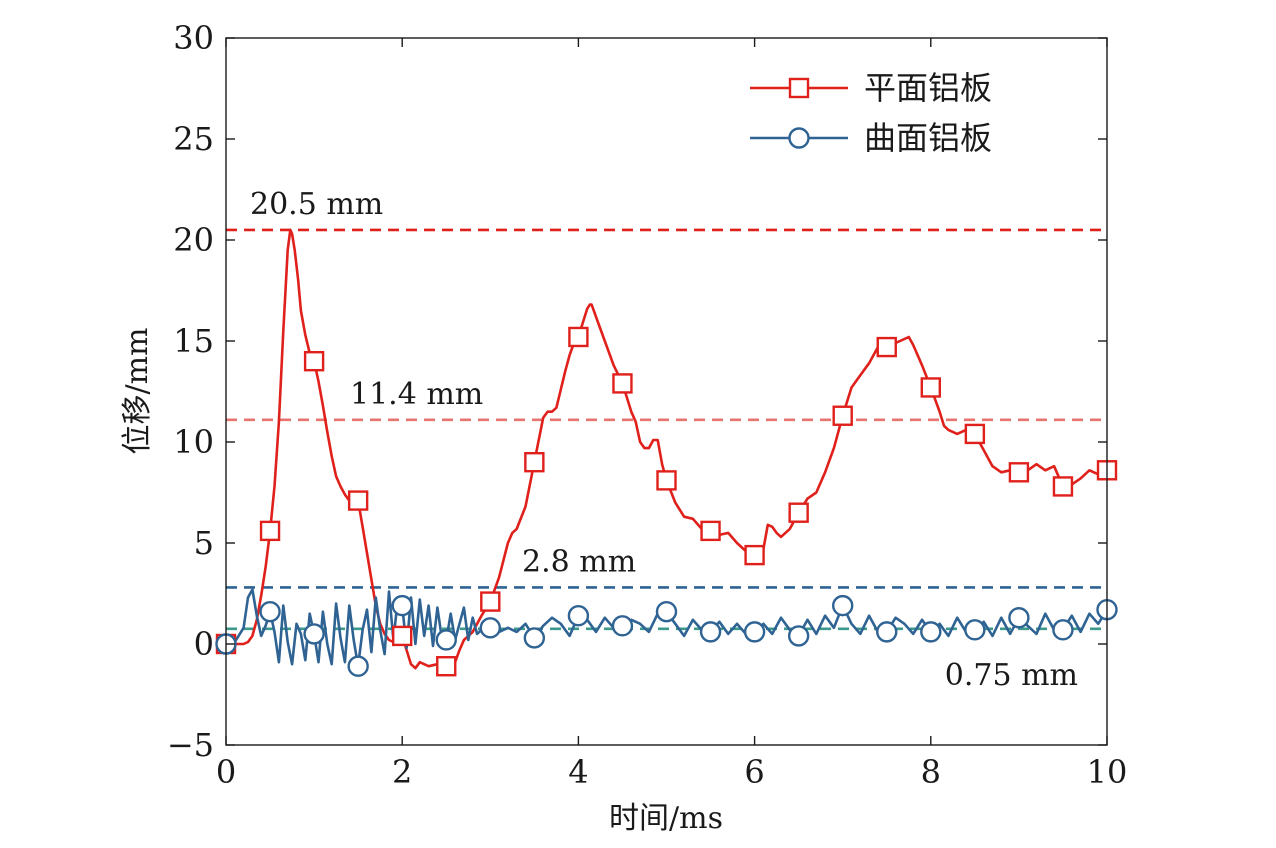 The image size is (1276, 848). I want to click on y-tick-label: 30, so click(193, 38).